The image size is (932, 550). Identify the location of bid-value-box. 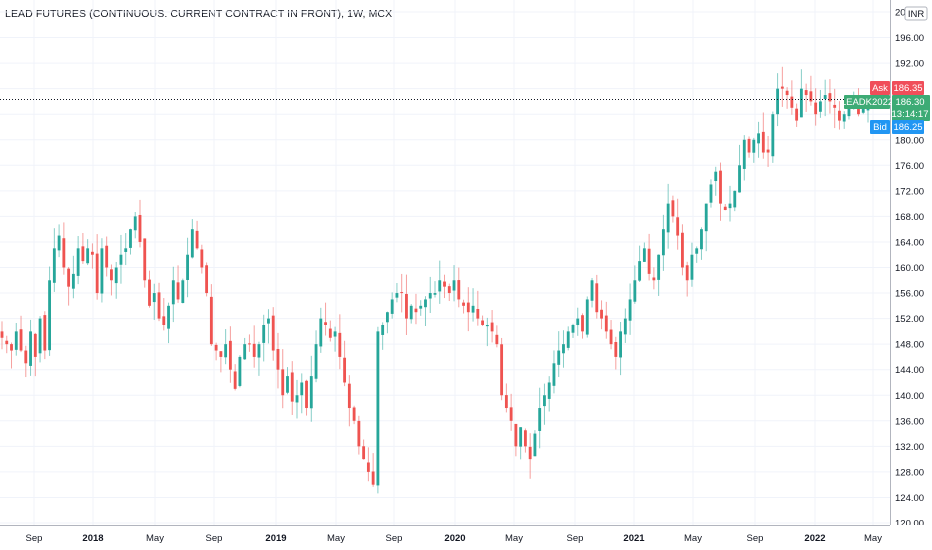
(908, 127).